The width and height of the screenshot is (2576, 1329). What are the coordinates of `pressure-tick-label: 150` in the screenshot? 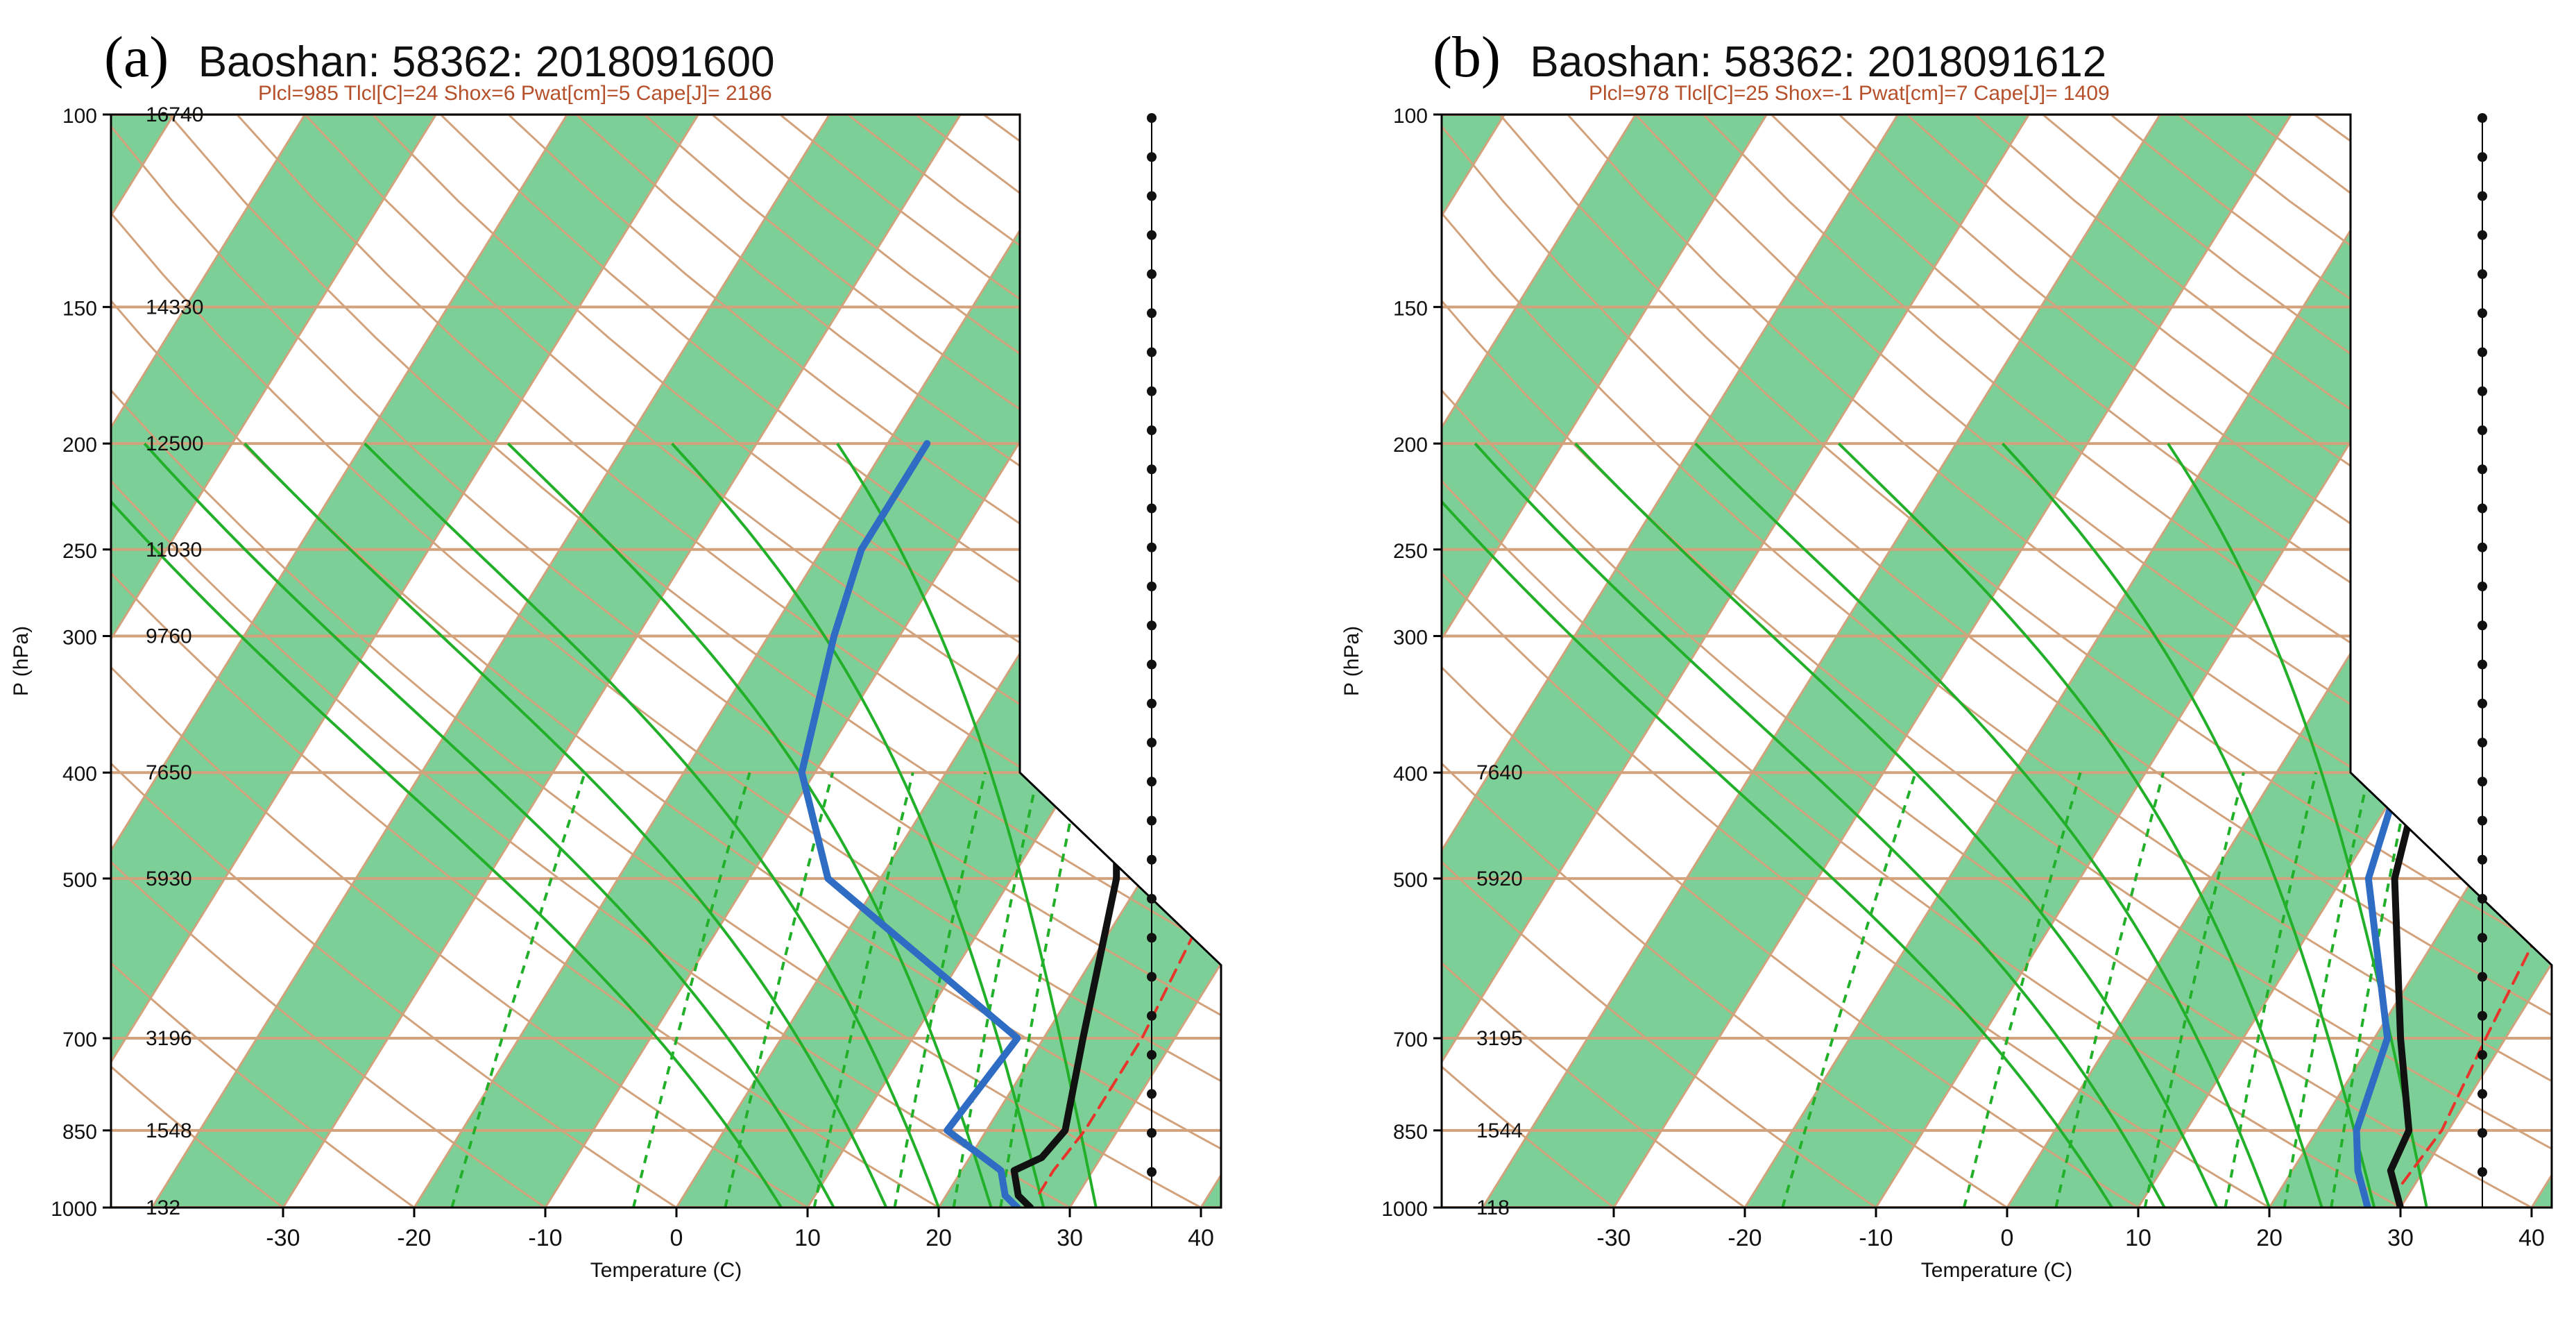 It's located at (79, 309).